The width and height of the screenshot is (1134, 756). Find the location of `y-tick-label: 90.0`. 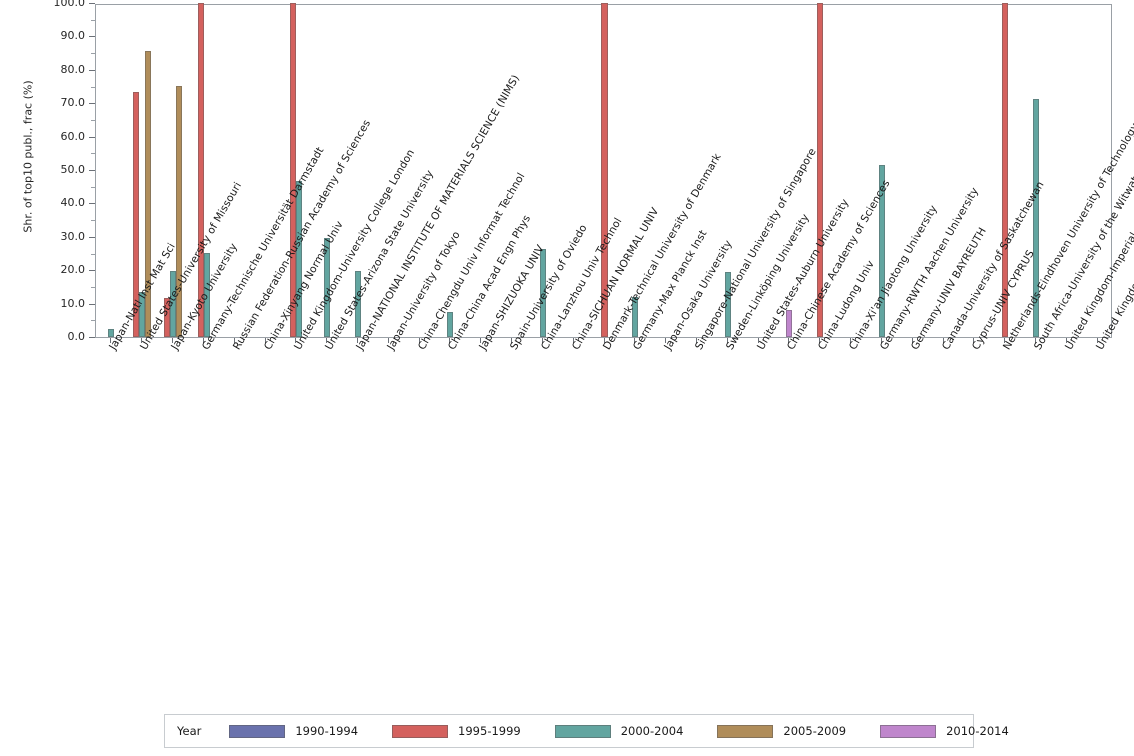

y-tick-label: 90.0 is located at coordinates (73, 36).